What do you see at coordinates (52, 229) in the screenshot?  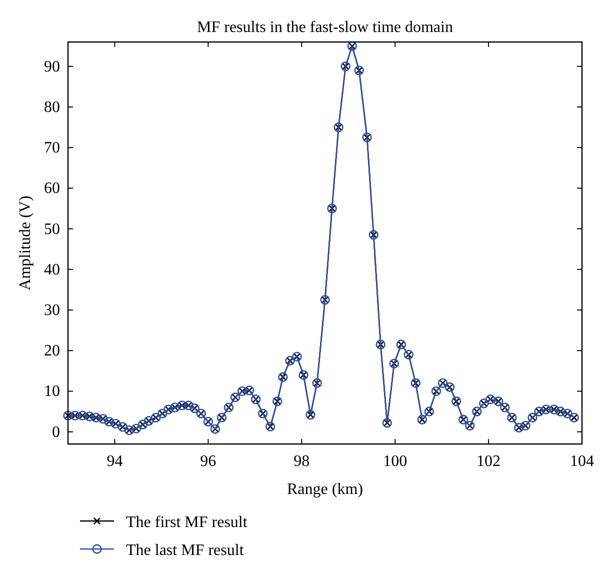 I see `y-tick-label: 50` at bounding box center [52, 229].